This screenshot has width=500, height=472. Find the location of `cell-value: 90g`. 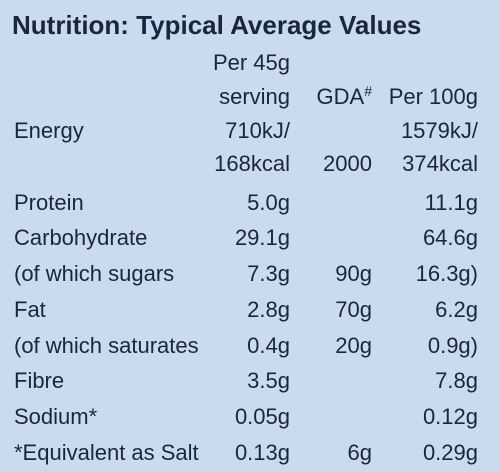

cell-value: 90g is located at coordinates (353, 273).